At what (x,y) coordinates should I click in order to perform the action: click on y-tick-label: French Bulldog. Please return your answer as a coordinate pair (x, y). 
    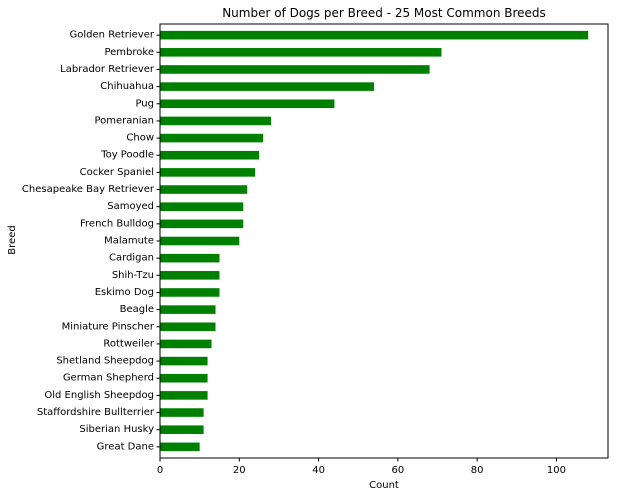
    Looking at the image, I should click on (117, 223).